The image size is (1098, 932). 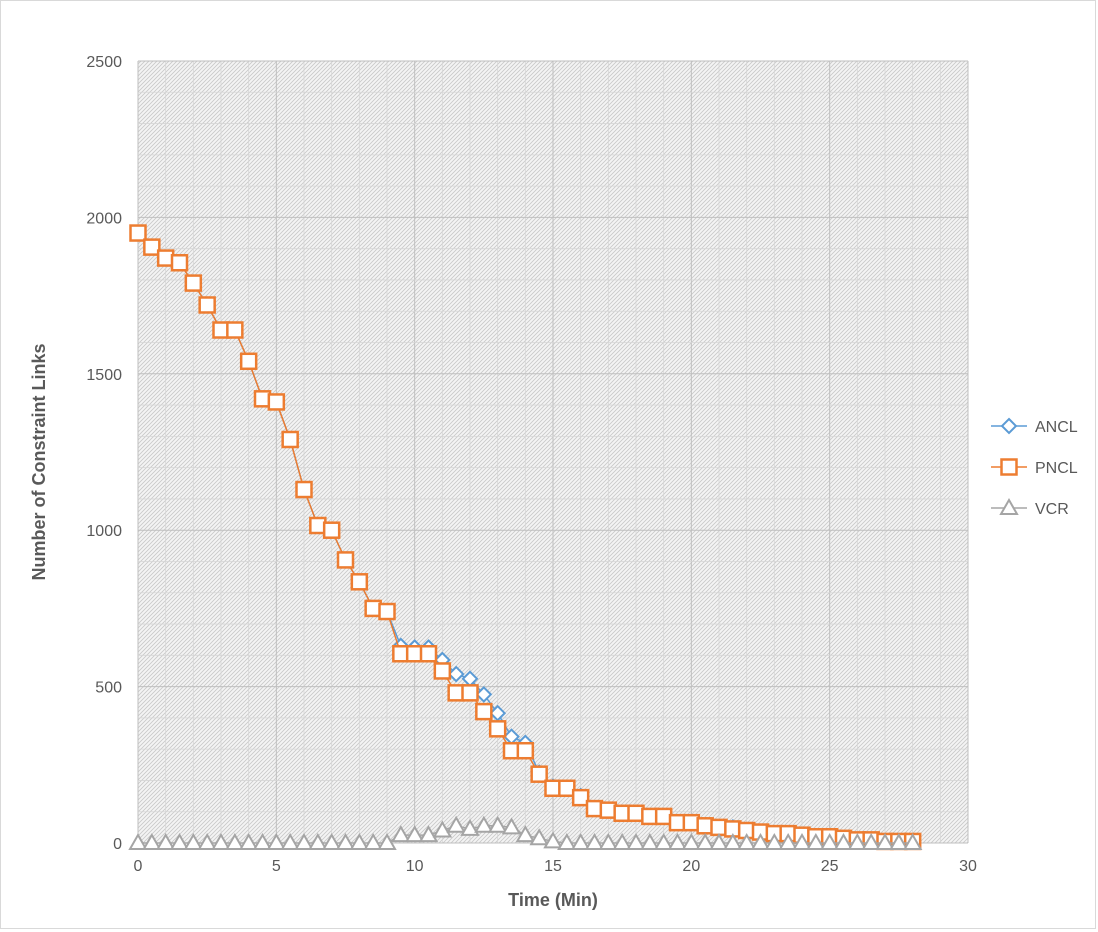 I want to click on x-tick-label: 0, so click(x=138, y=866).